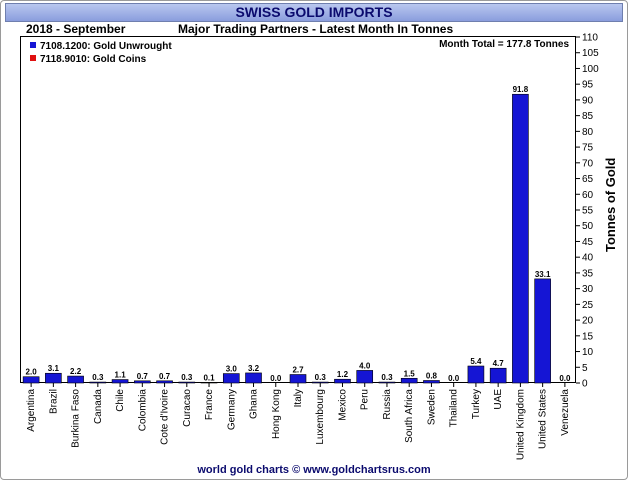  I want to click on y-tick-label: 85, so click(588, 116).